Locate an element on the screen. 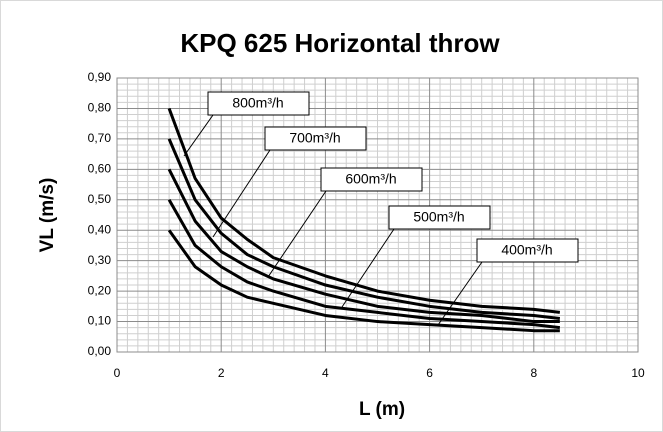  series-label: 600m³/h is located at coordinates (370, 179).